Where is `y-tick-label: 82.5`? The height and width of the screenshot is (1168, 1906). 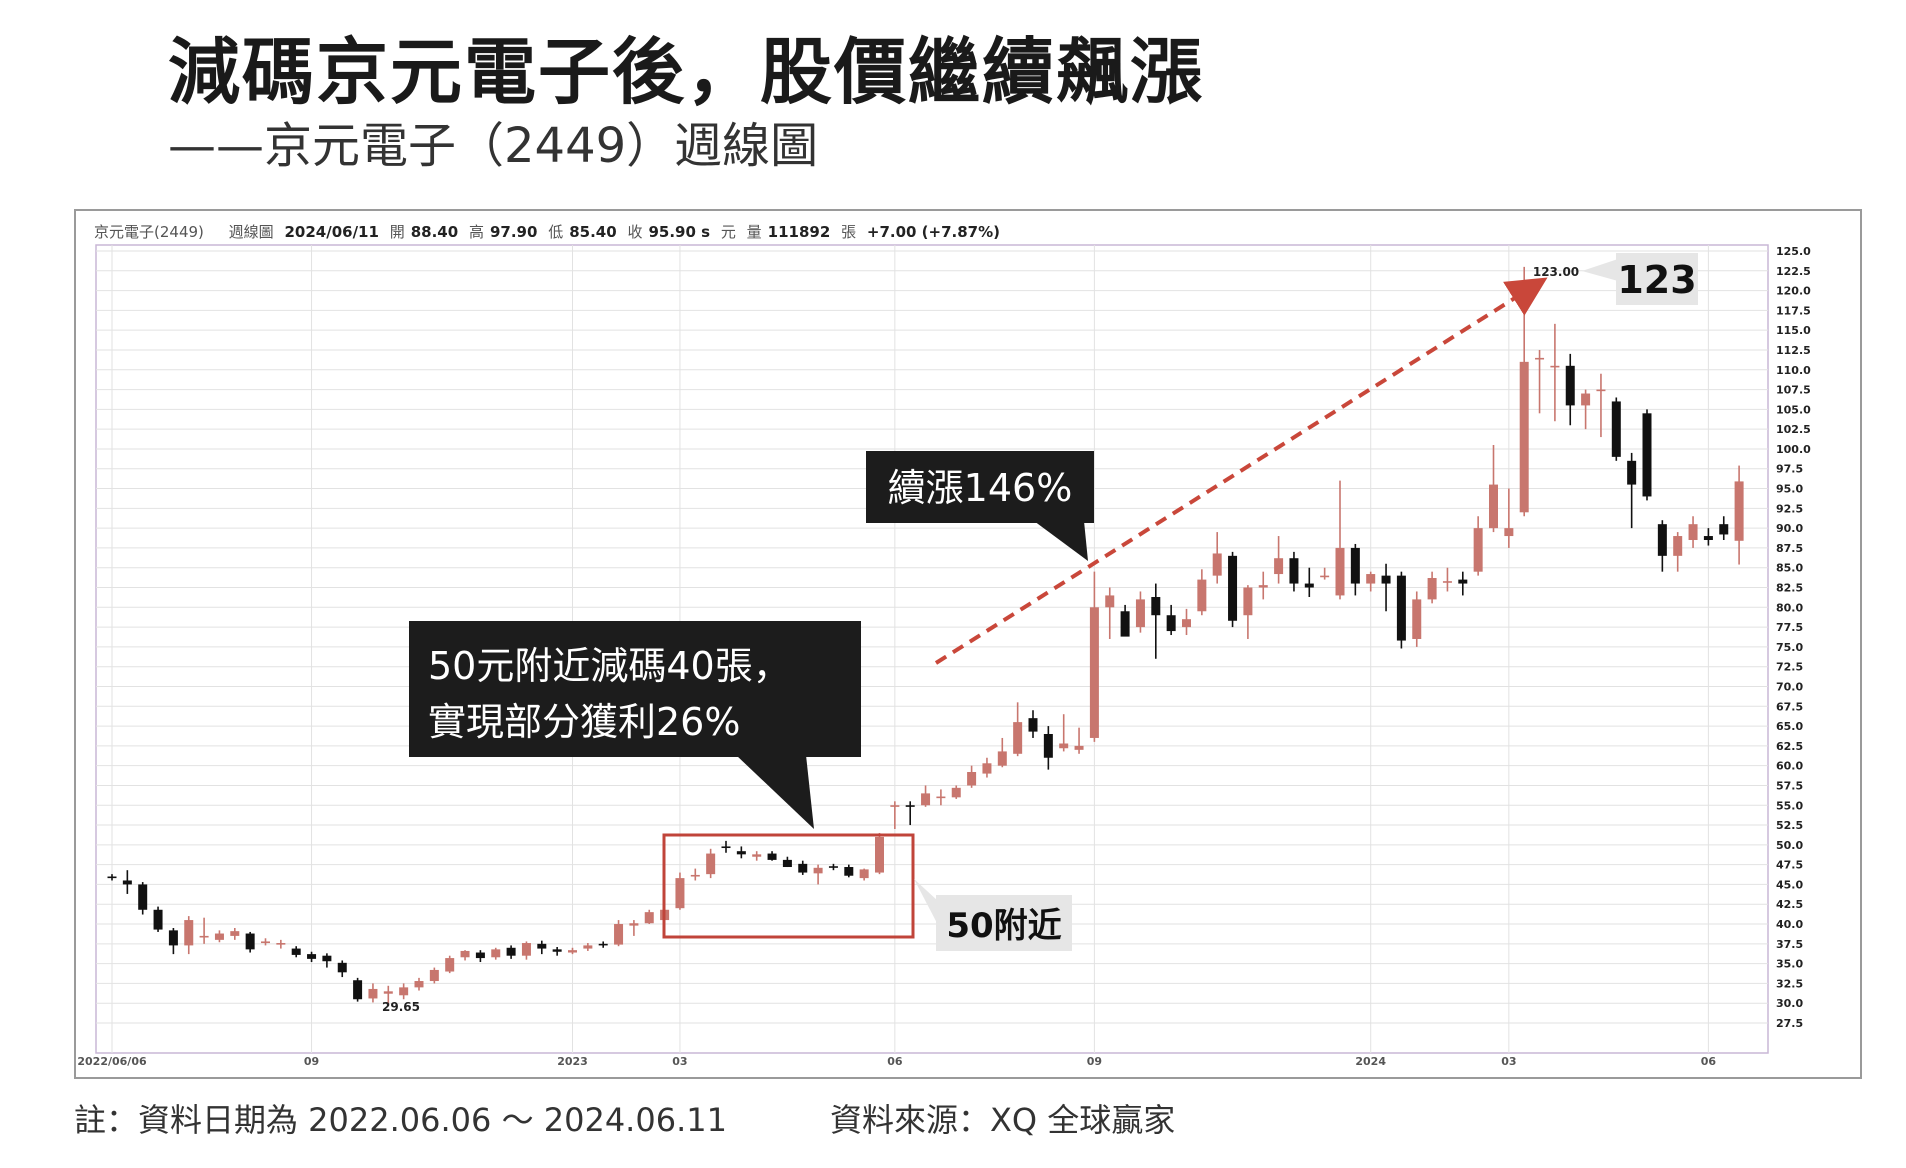
y-tick-label: 82.5 is located at coordinates (1789, 588).